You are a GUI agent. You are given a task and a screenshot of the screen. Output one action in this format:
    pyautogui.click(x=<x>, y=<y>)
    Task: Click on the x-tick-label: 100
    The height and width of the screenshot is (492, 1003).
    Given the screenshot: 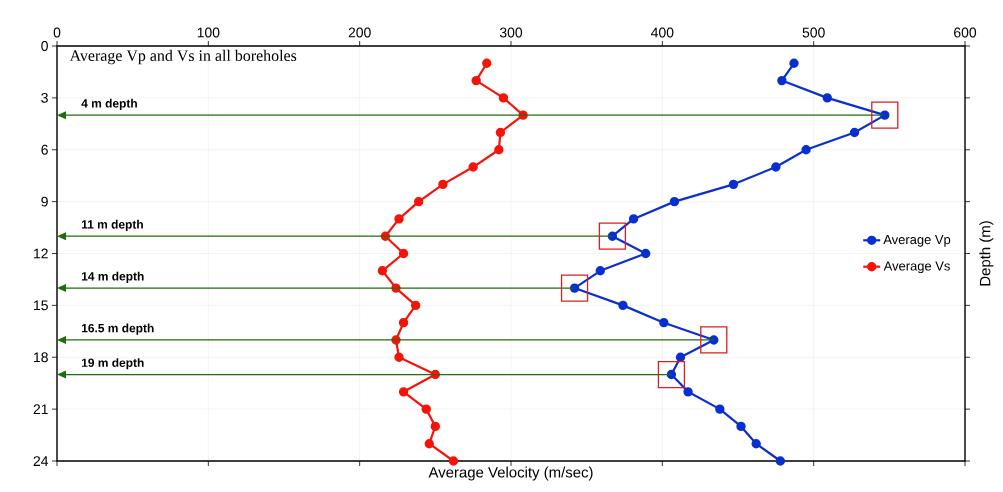 What is the action you would take?
    pyautogui.click(x=208, y=32)
    